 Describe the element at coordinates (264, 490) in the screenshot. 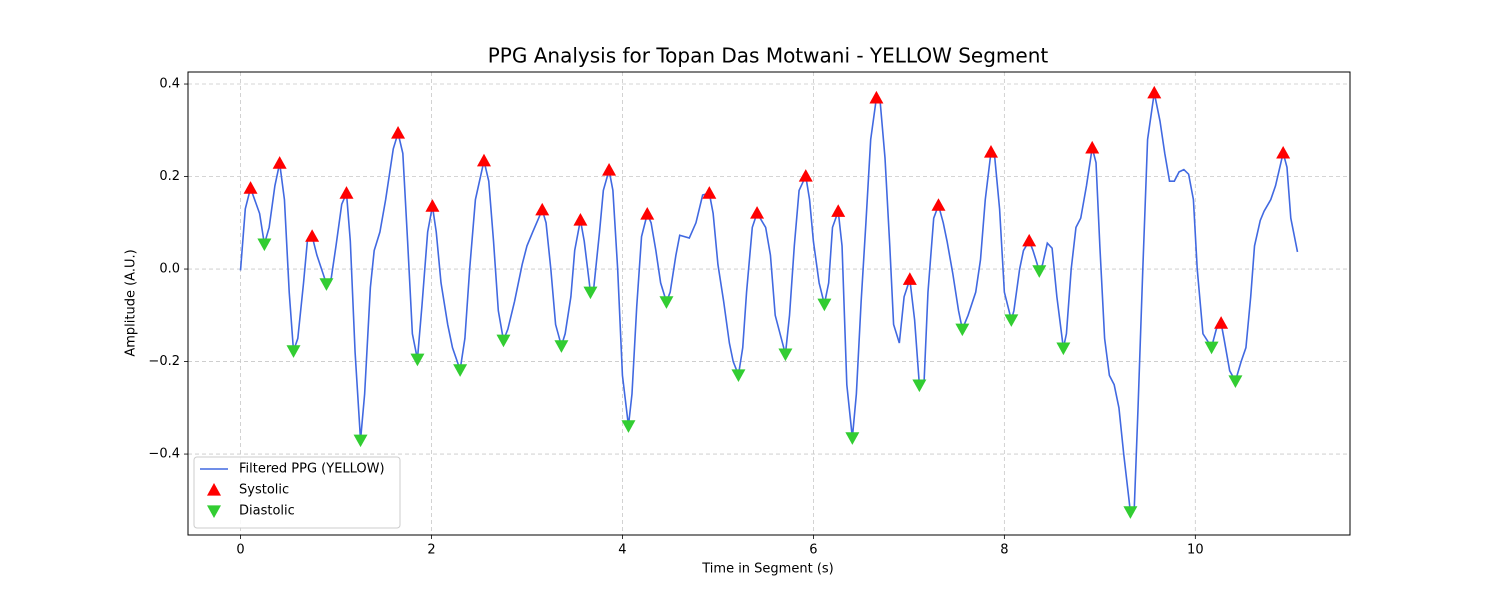

I see `legend-label: Systolic` at that location.